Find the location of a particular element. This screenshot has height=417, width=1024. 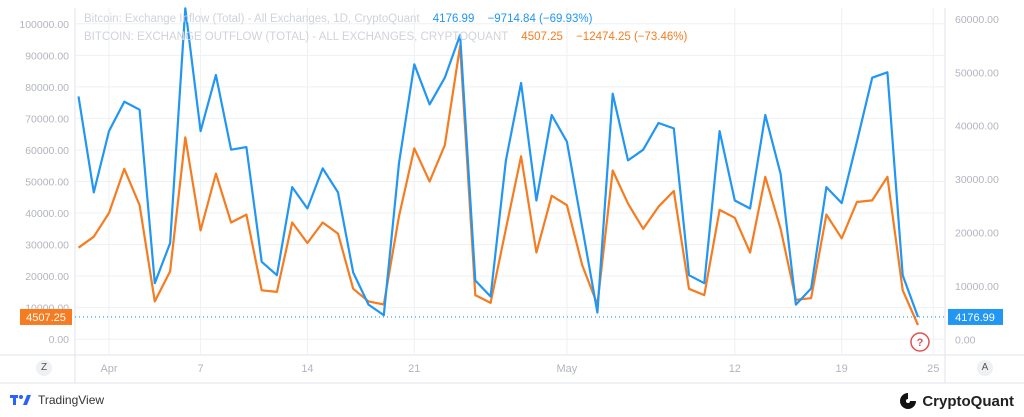

y-left-tick-label: 60000.00 is located at coordinates (47, 151).